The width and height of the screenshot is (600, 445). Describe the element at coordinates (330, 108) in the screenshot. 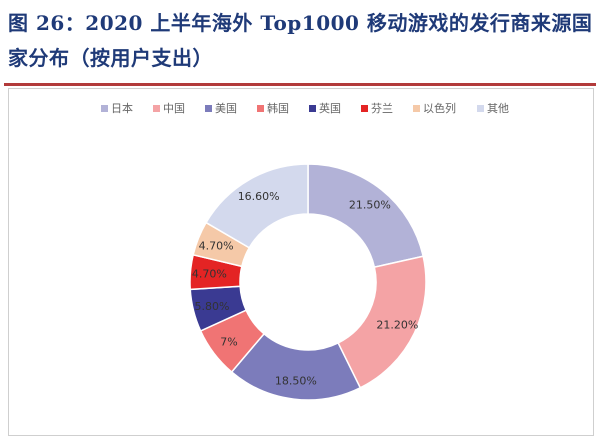

I see `legend-label-5: 英国` at that location.